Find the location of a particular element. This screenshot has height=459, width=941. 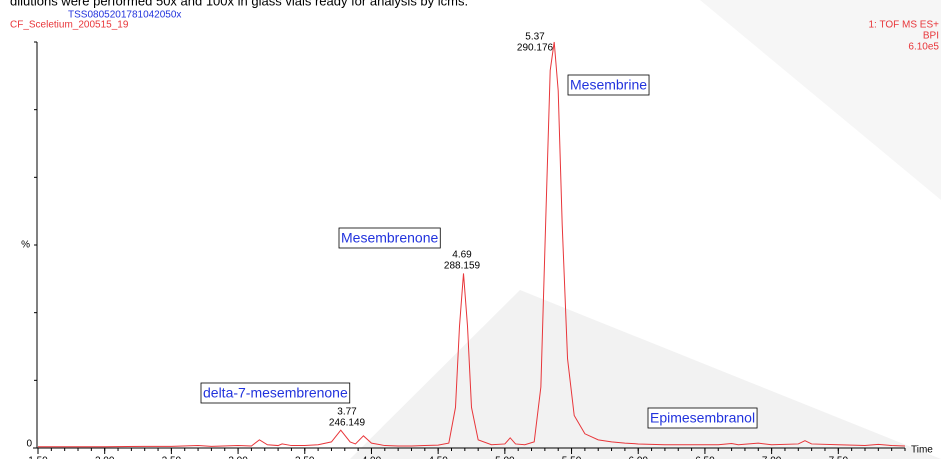

x-tick-label: 5.50 is located at coordinates (572, 457).